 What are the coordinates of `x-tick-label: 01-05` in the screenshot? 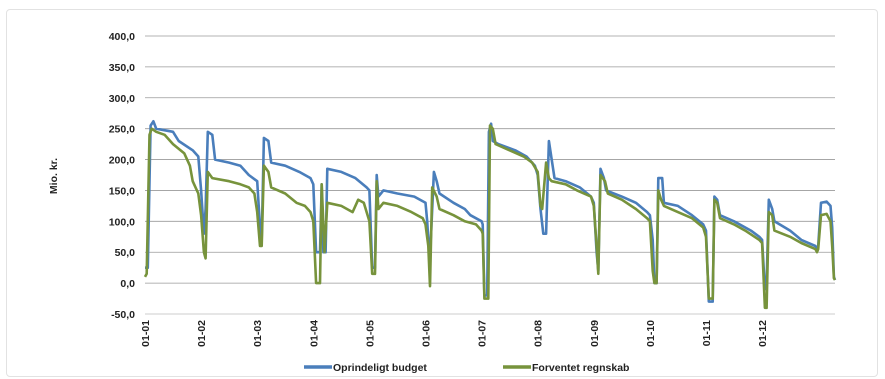 It's located at (370, 333).